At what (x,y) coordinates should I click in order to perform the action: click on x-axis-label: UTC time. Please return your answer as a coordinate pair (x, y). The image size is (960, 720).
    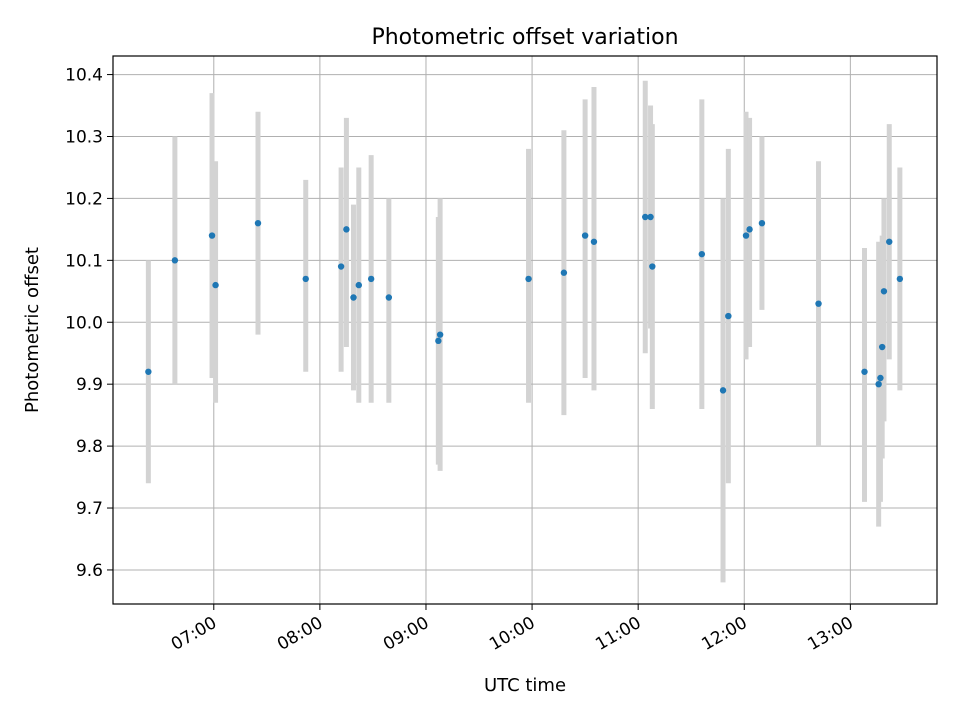
    Looking at the image, I should click on (525, 685).